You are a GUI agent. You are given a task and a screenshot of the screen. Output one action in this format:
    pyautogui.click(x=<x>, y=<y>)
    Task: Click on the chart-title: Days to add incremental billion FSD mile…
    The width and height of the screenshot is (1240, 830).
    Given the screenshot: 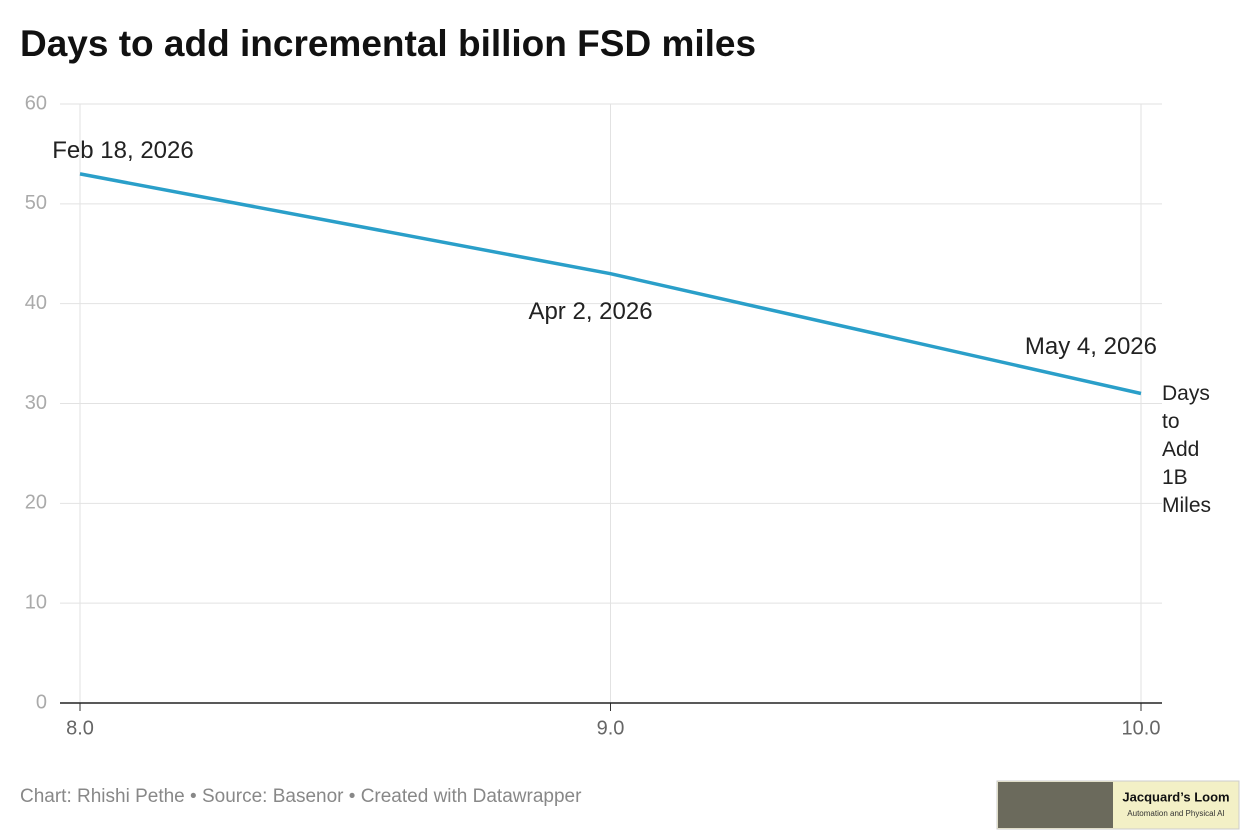 What is the action you would take?
    pyautogui.click(x=388, y=43)
    